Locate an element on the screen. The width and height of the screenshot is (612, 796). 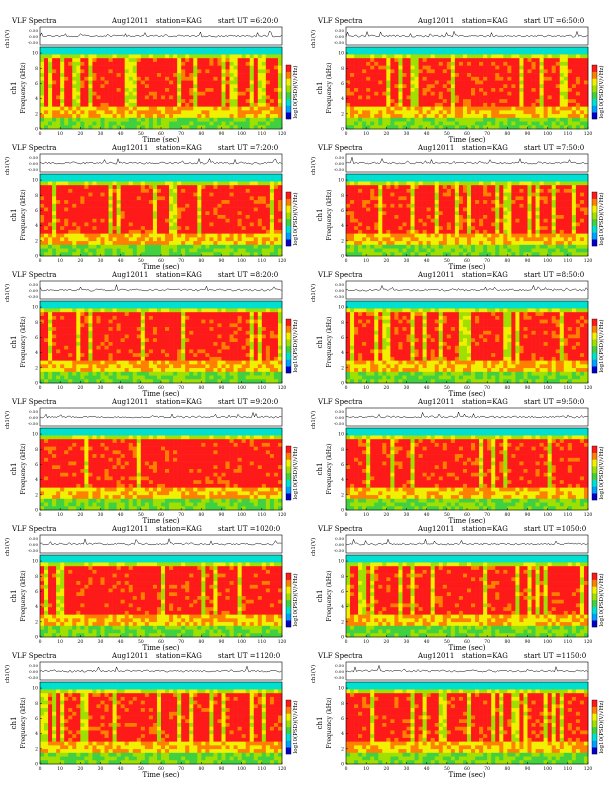
colorbar-step is located at coordinates (288, 229).